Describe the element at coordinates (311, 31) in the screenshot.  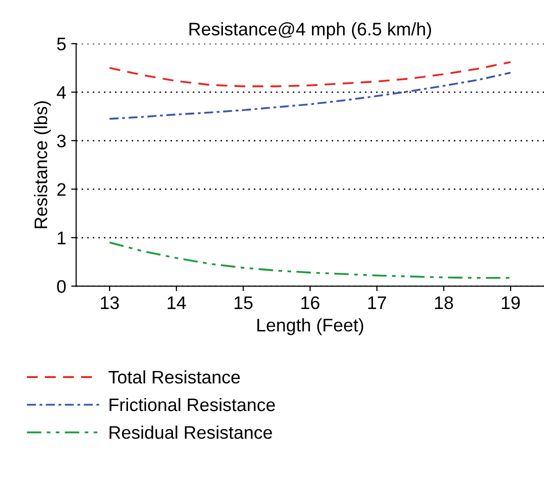
I see `chart-title: Resistance@4 mph (6.5 km/h)` at that location.